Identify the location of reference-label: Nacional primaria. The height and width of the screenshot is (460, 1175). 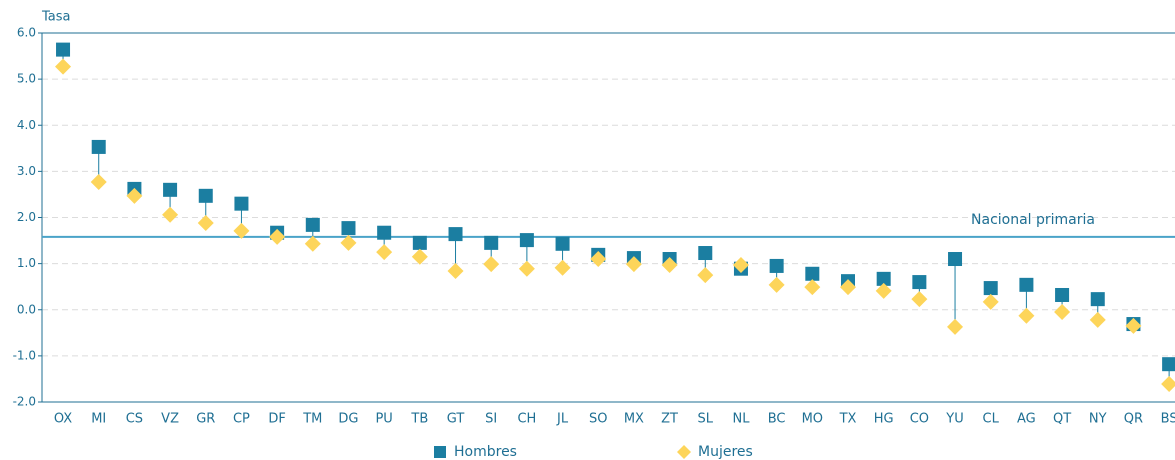
(1033, 220).